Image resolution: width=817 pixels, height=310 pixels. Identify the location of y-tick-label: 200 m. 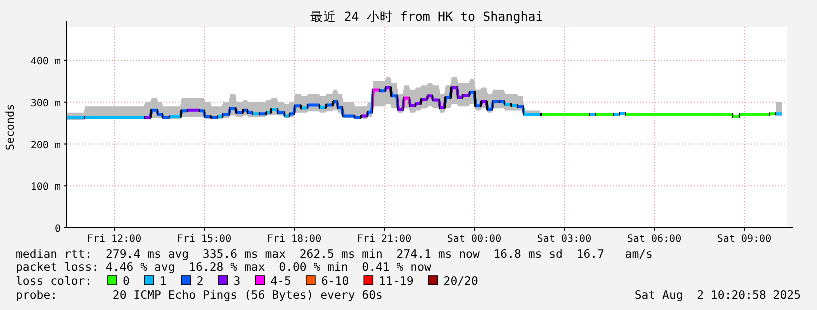
(45, 146).